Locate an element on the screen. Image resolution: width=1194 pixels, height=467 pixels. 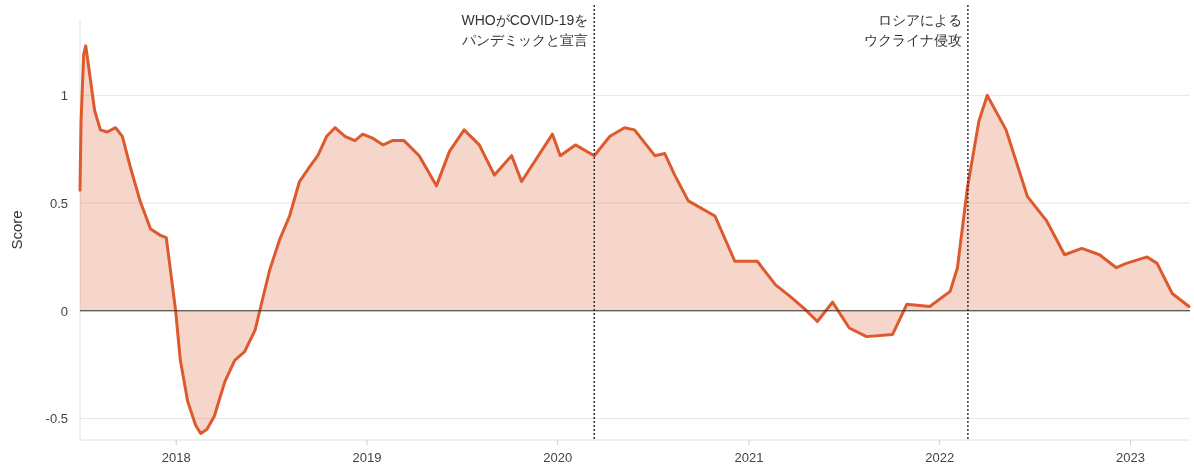
y-tick-label: 1 is located at coordinates (64, 96).